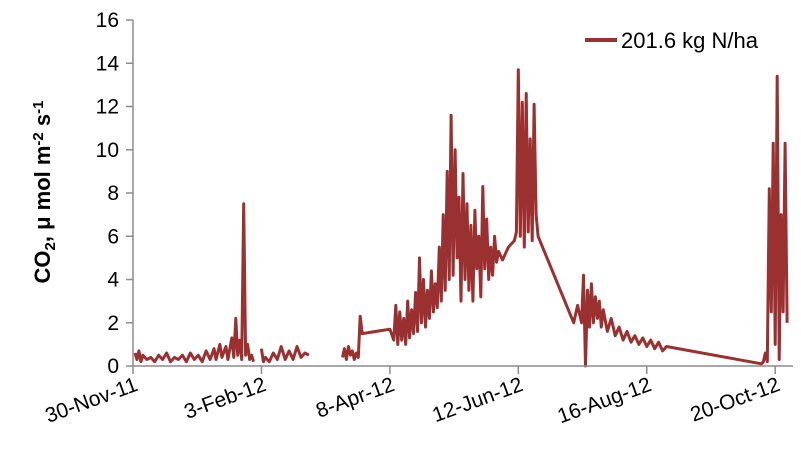  I want to click on y-tick-label: 14, so click(108, 63).